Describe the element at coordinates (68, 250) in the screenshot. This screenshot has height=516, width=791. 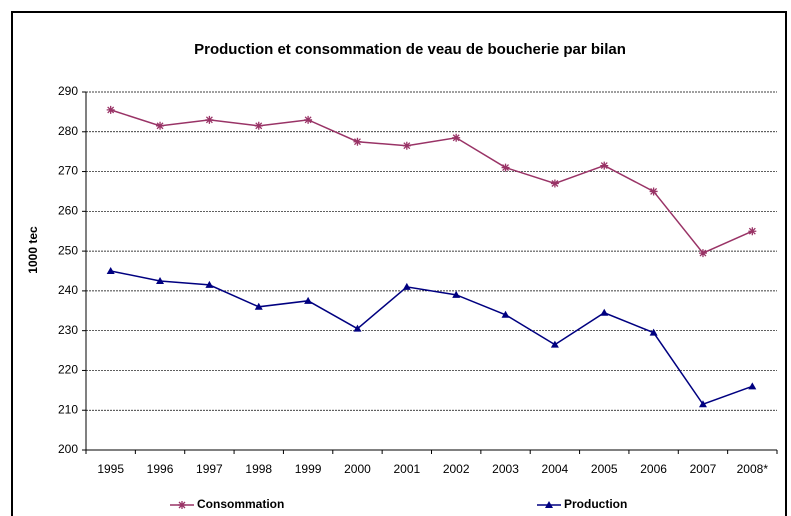
I see `y-tick-label: 250` at that location.